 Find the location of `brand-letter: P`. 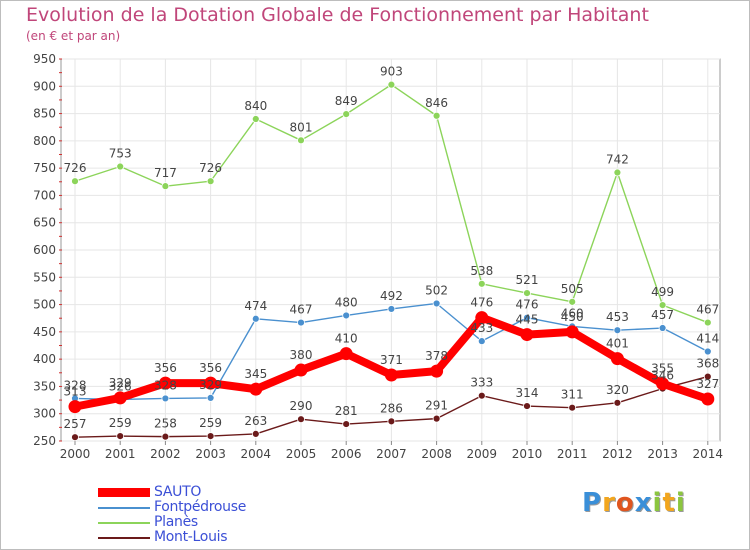

brand-letter: P is located at coordinates (592, 503).